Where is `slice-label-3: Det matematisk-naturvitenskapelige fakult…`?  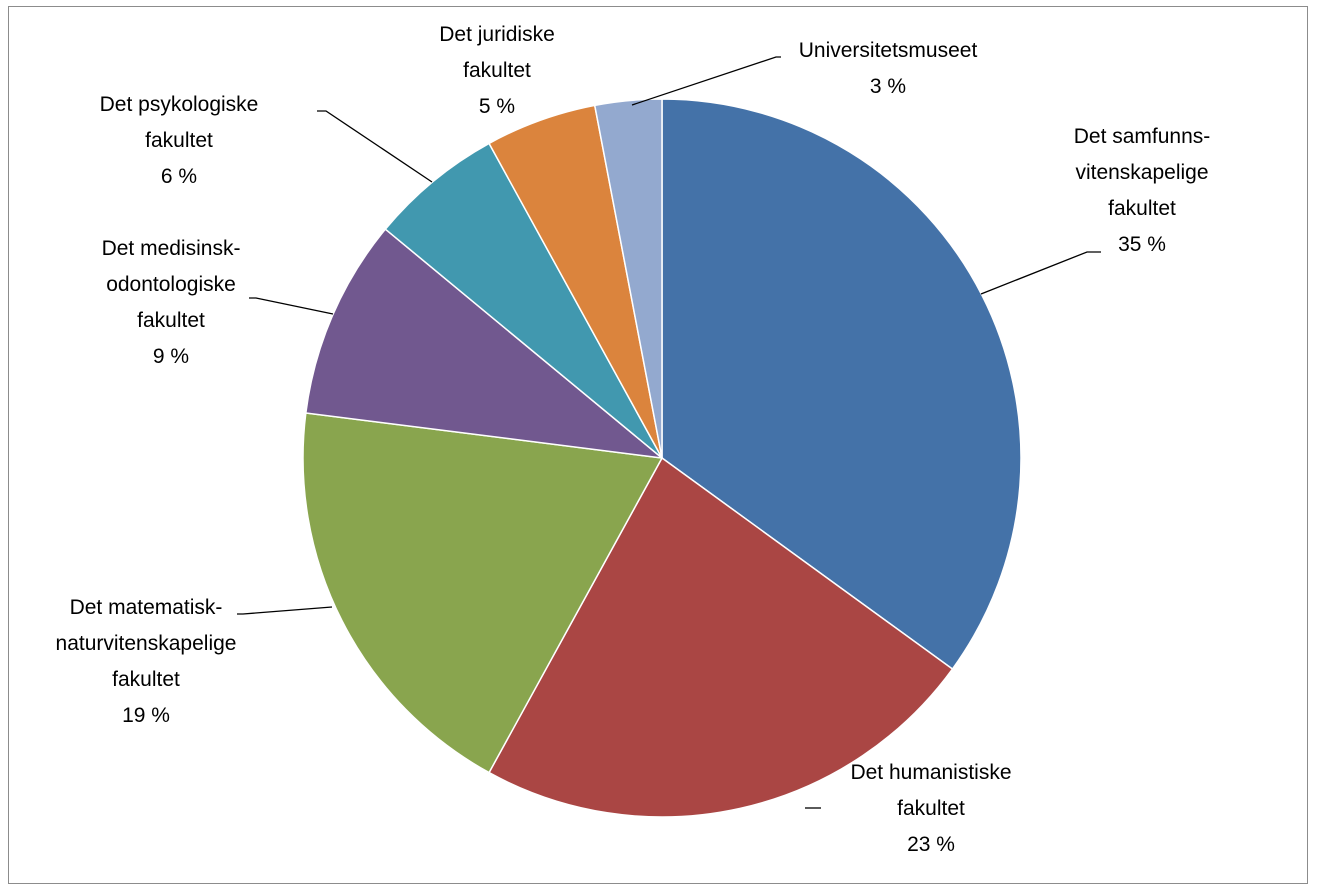
slice-label-3: Det matematisk-naturvitenskapelige fakult… is located at coordinates (146, 661).